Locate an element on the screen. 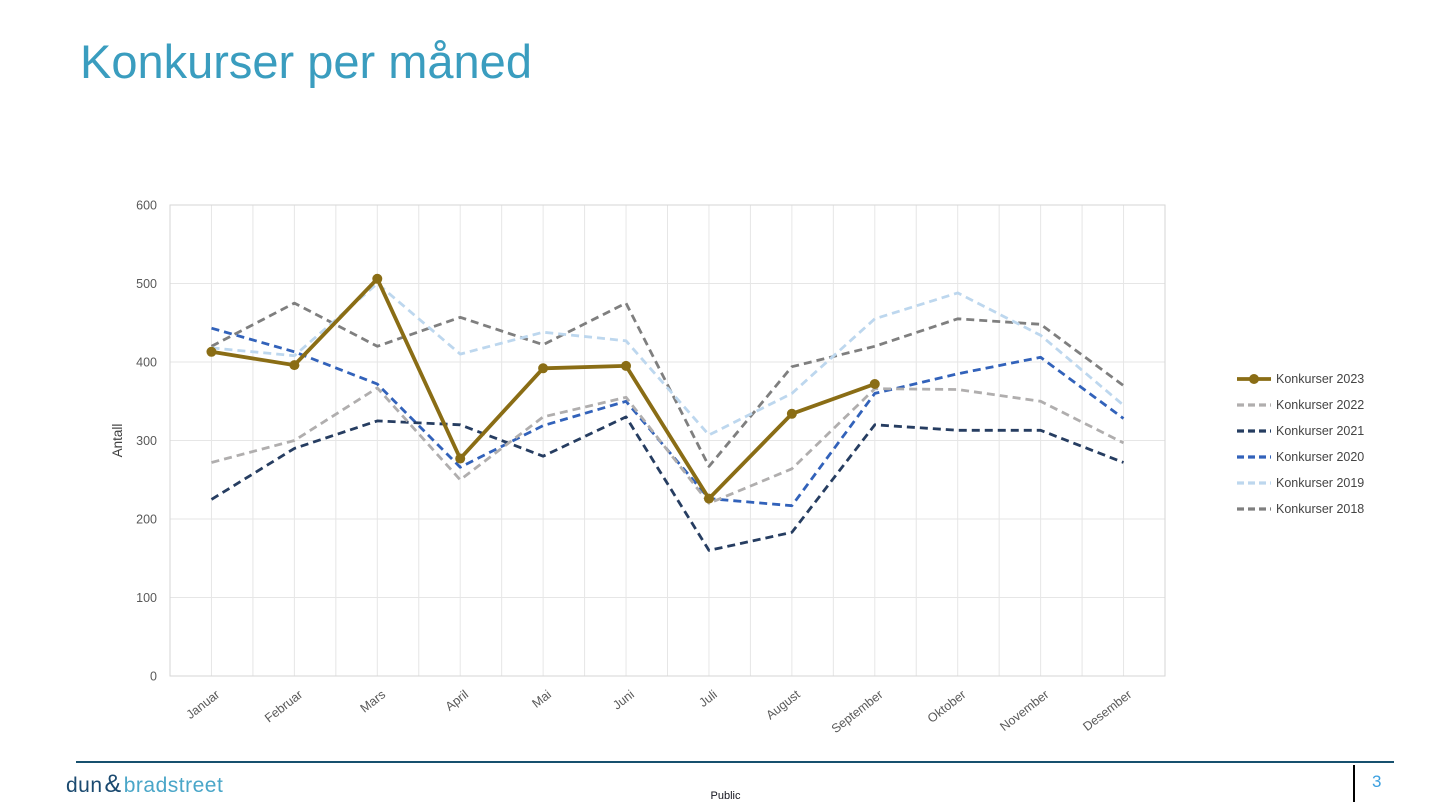  footer-logo: dun & bradstreet is located at coordinates (144, 784).